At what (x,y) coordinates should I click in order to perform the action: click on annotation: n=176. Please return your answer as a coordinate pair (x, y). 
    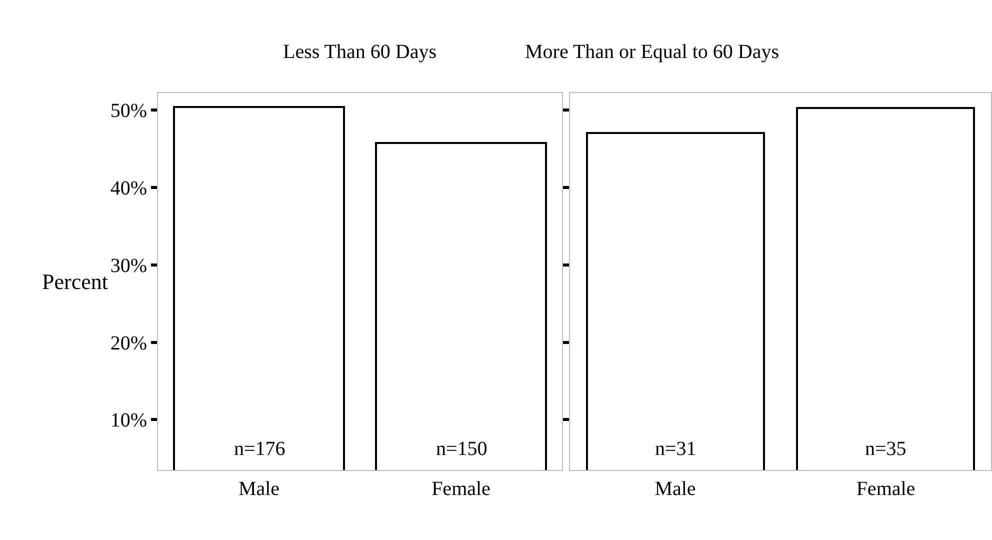
    Looking at the image, I should click on (260, 449).